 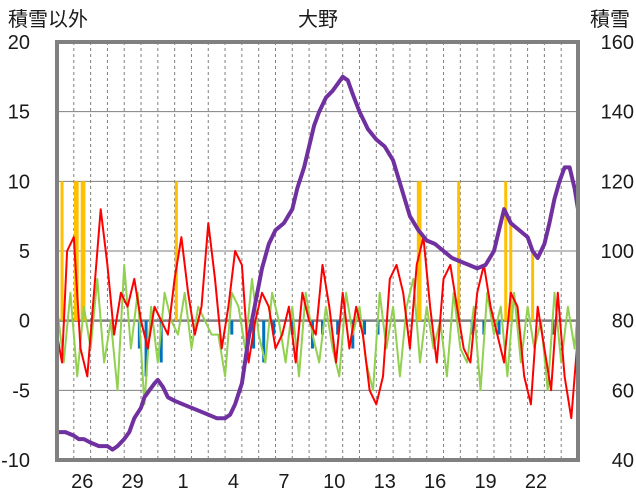 What do you see at coordinates (536, 482) in the screenshot?
I see `x-tick-label: 22` at bounding box center [536, 482].